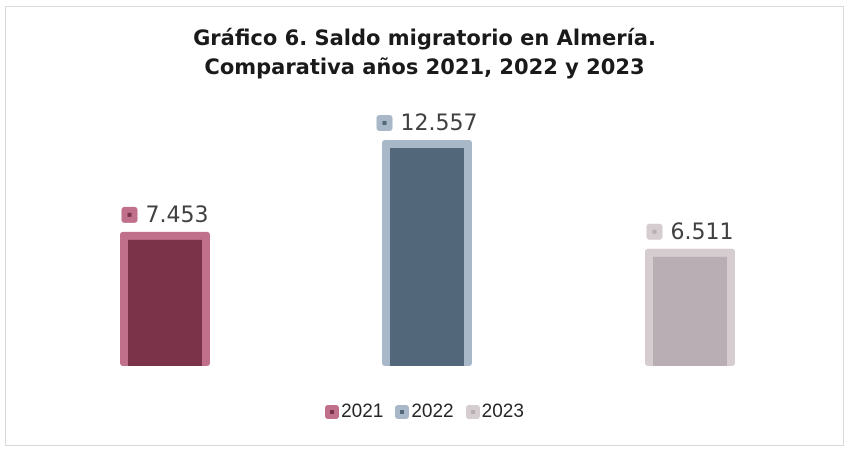  Describe the element at coordinates (654, 231) in the screenshot. I see `data-label-marker-dot-2023` at that location.